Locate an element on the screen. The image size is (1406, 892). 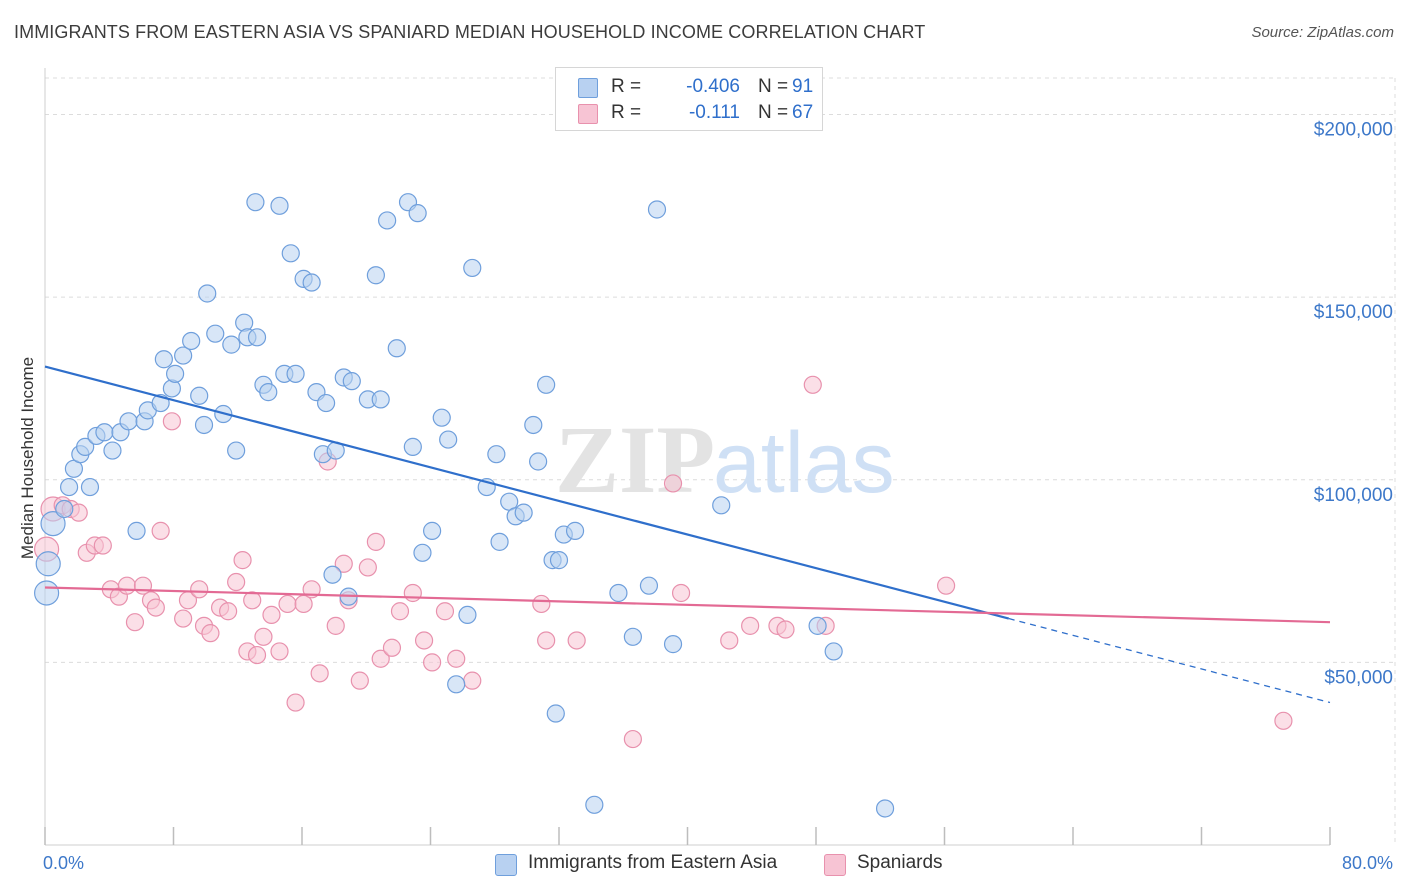
source-credit: Source: ZipAtlas.com is located at coordinates (1322, 32).